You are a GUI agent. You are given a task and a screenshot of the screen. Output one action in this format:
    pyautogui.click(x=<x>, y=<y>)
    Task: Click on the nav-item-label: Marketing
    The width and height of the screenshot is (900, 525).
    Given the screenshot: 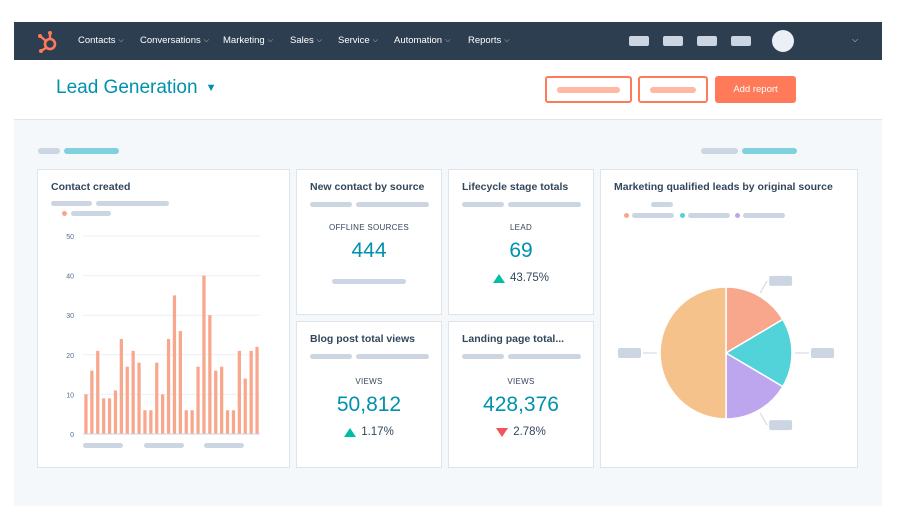 What is the action you would take?
    pyautogui.click(x=244, y=40)
    